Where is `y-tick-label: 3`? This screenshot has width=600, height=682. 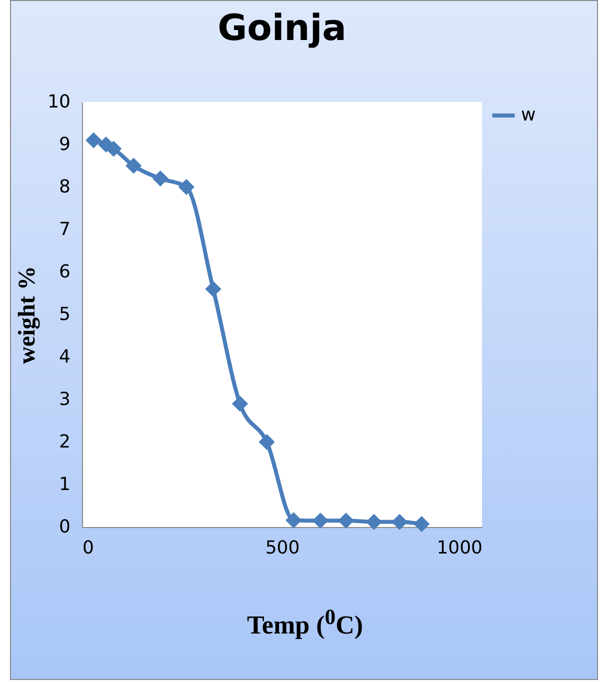 y-tick-label: 3 is located at coordinates (64, 399).